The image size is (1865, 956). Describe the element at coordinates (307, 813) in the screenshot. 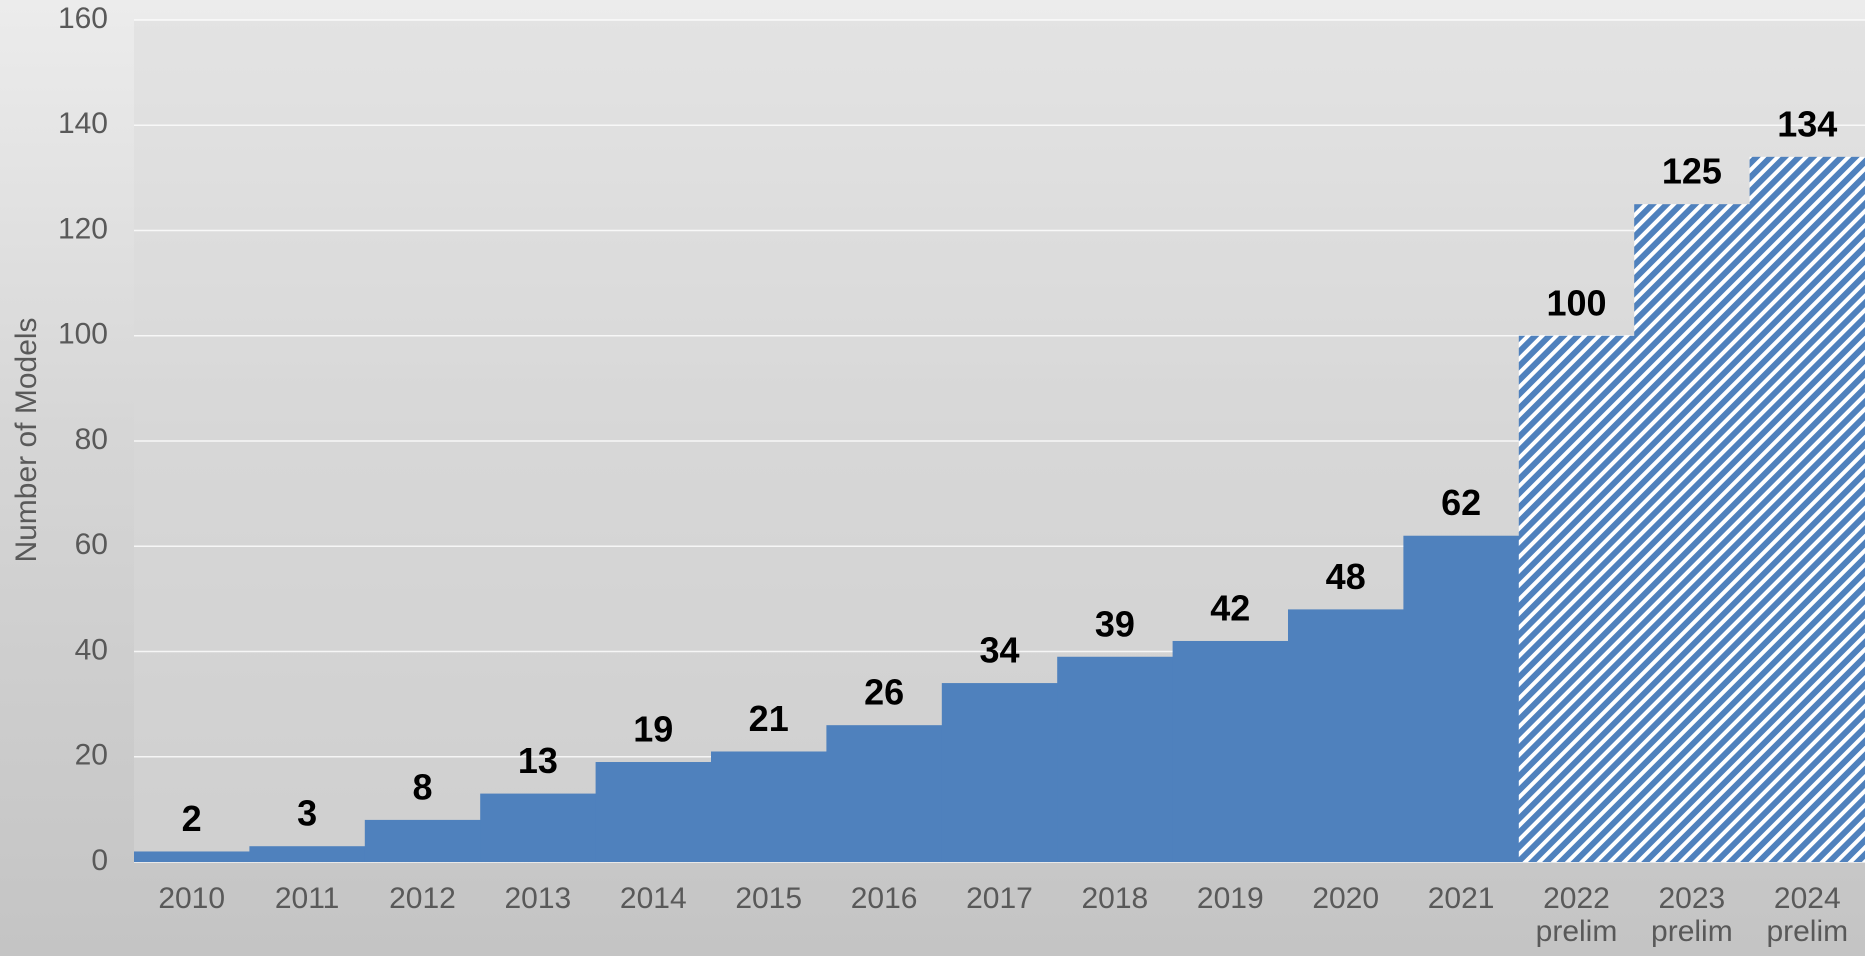

I see `value-label: 3` at that location.